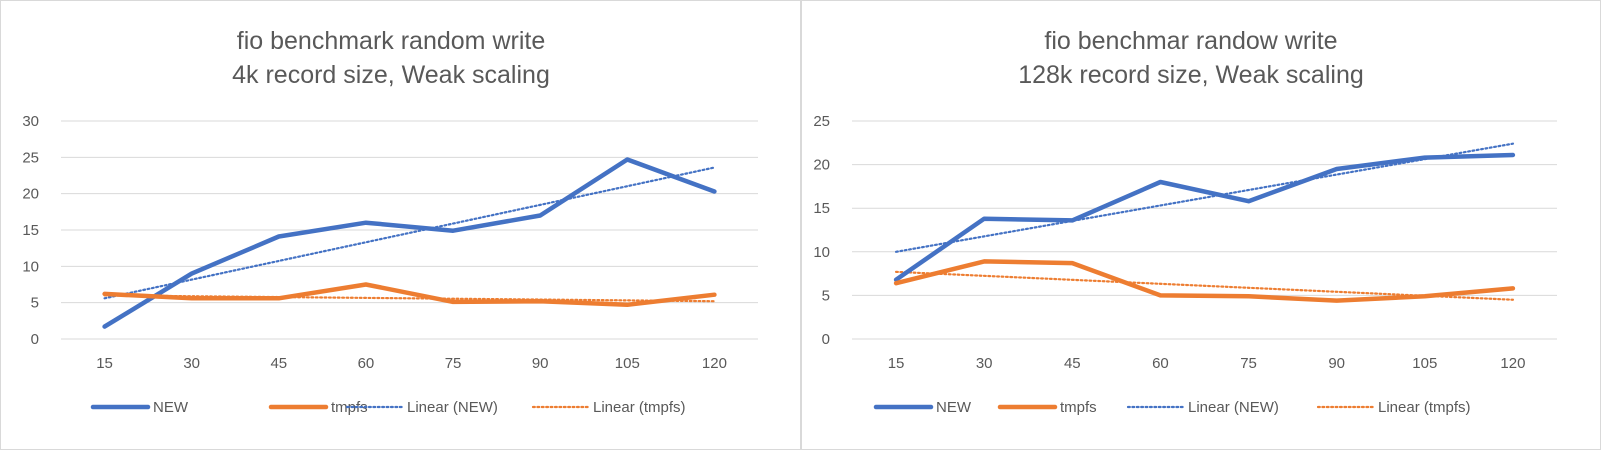 The width and height of the screenshot is (1602, 452). I want to click on trendline, so click(409, 233).